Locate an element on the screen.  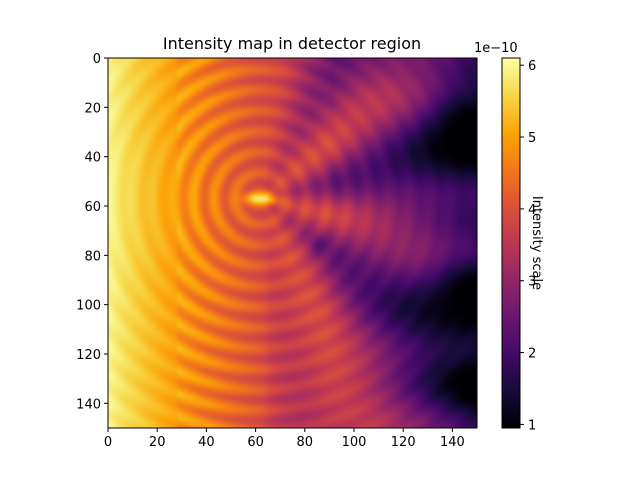
y-tick-label: 40 is located at coordinates (92, 158).